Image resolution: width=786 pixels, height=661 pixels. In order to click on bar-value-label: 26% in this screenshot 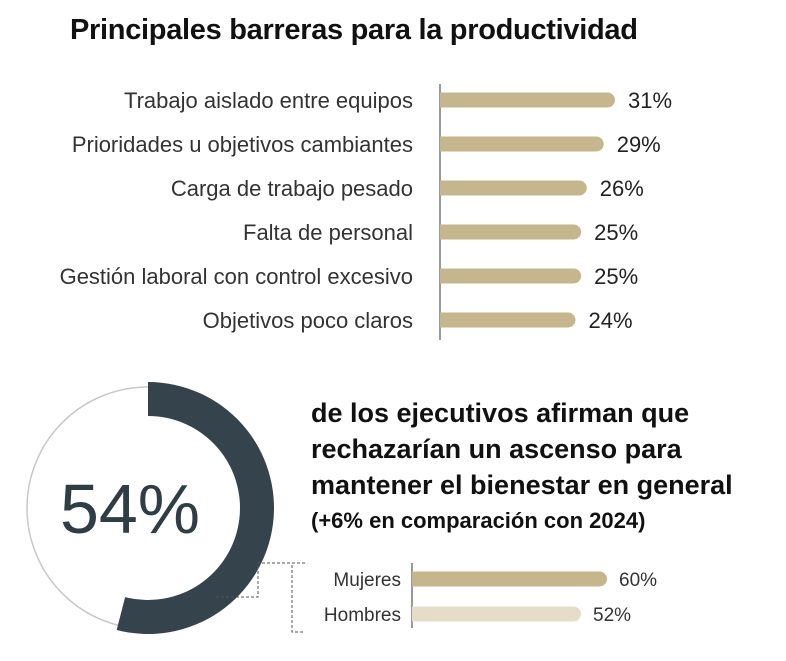, I will do `click(622, 188)`.